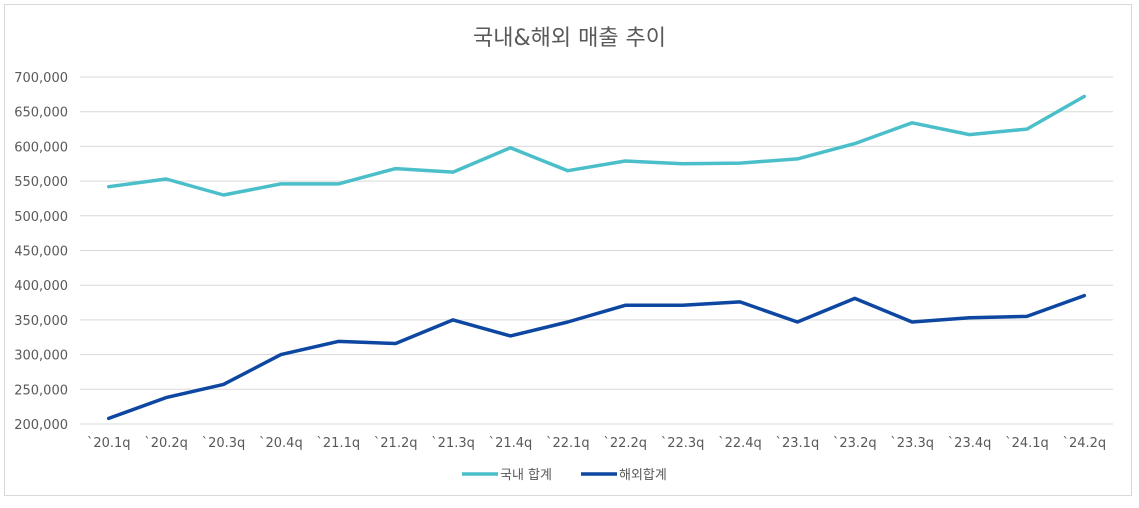 The width and height of the screenshot is (1139, 508). What do you see at coordinates (453, 443) in the screenshot?
I see `x-tick-label: `21.3q` at bounding box center [453, 443].